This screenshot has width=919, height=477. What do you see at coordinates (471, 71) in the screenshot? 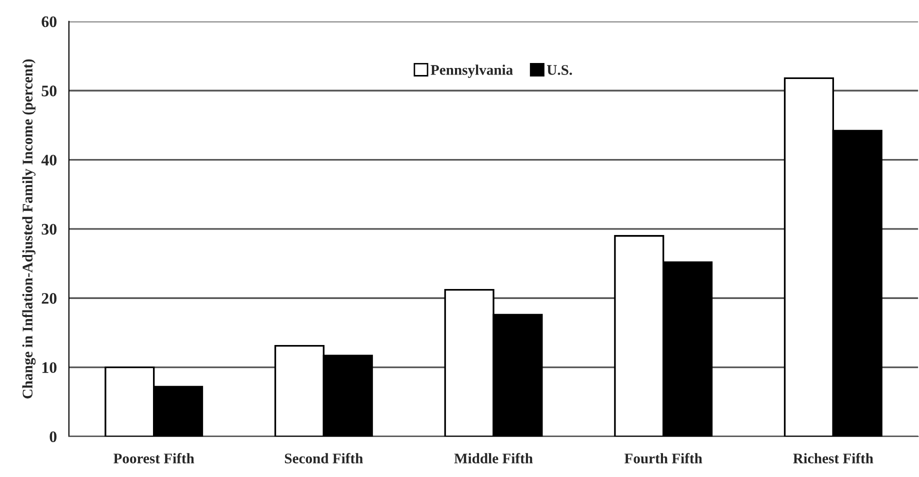
I see `legend-label: Pennsylvania` at bounding box center [471, 71].